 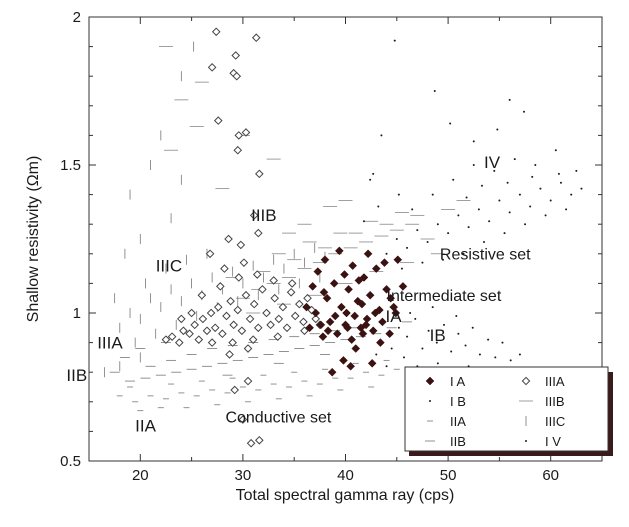 I want to click on group-label: IB, so click(x=438, y=335).